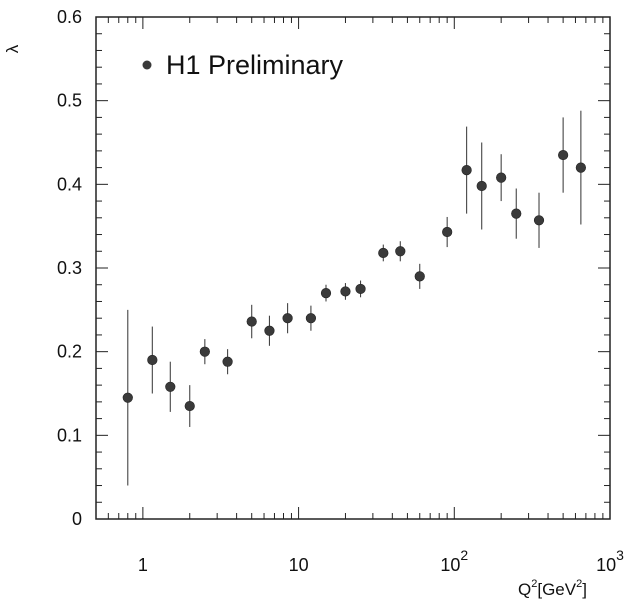  Describe the element at coordinates (69, 435) in the screenshot. I see `y-tick-label: 0.1` at that location.